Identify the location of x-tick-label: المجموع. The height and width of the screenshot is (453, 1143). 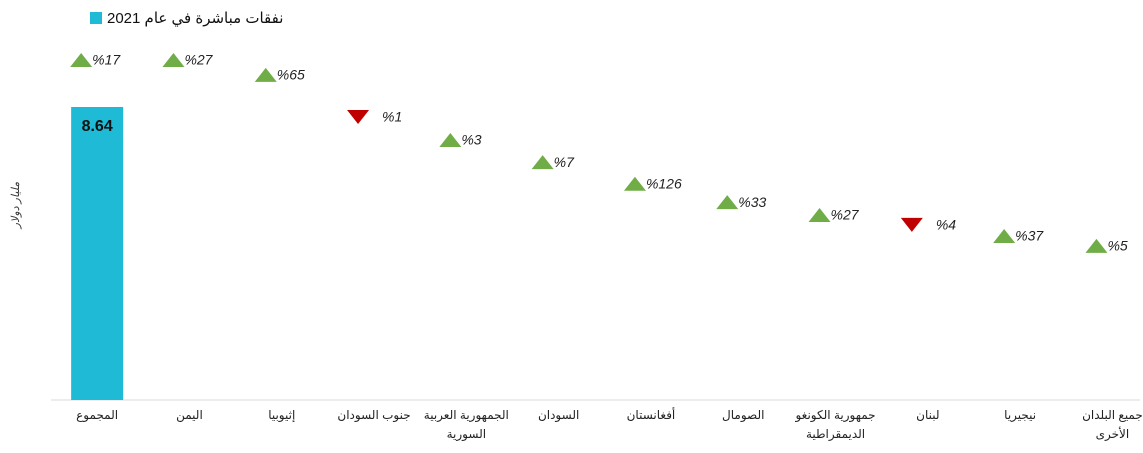
(97, 415).